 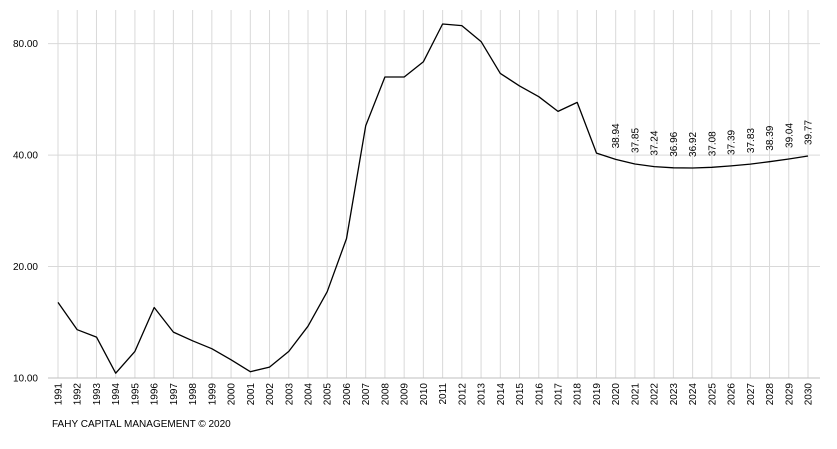 What do you see at coordinates (25, 211) in the screenshot?
I see `y-axis-tick-labels: 10.00 20.00 40.00 80.00` at bounding box center [25, 211].